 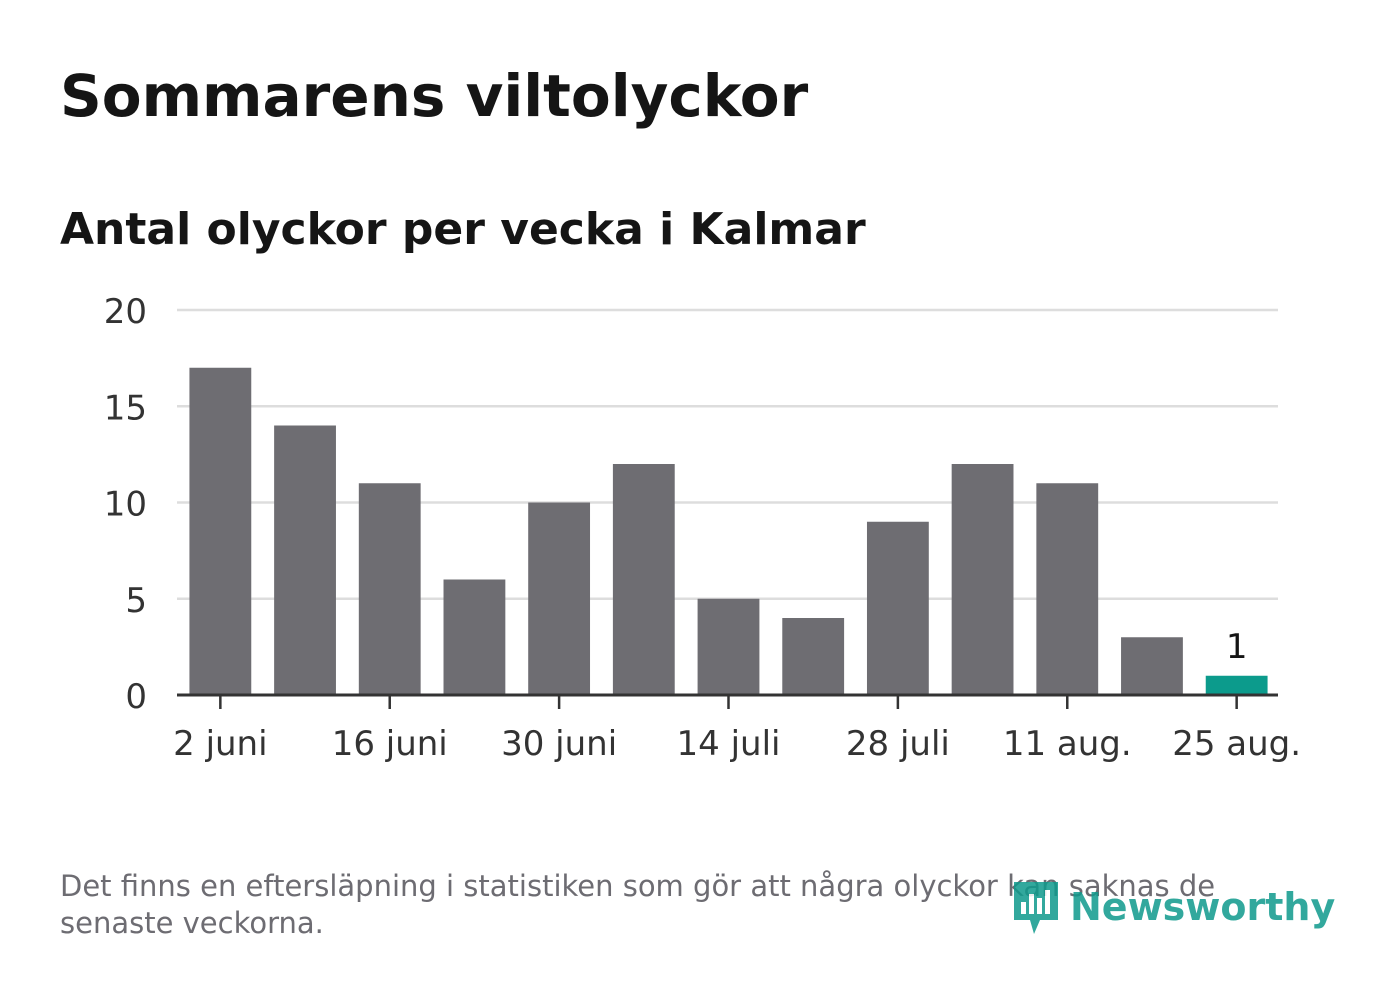 What do you see at coordinates (1236, 744) in the screenshot?
I see `x-tick-label: 25 aug.` at bounding box center [1236, 744].